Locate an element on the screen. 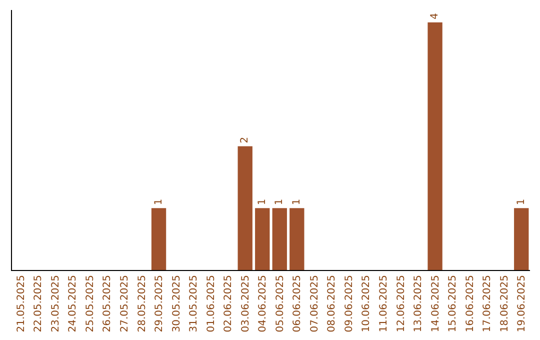 The width and height of the screenshot is (540, 340). x-tick-label: 26.05.2025 is located at coordinates (108, 303).